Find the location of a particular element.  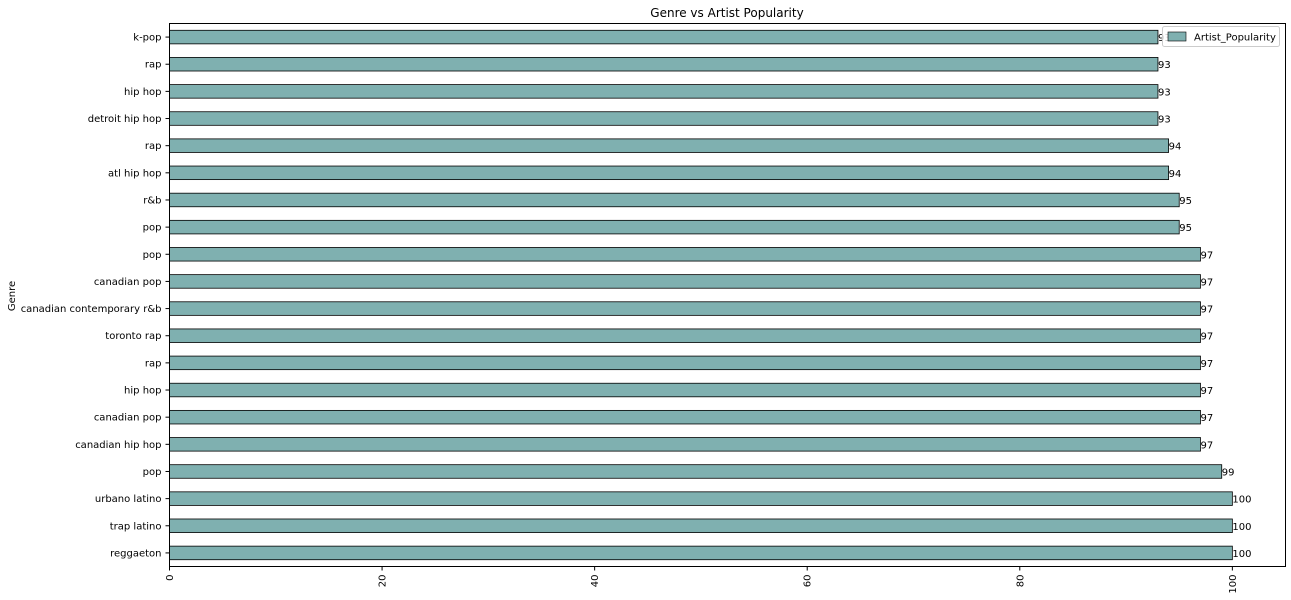

legend: Artist_Popularity is located at coordinates (1221, 36).